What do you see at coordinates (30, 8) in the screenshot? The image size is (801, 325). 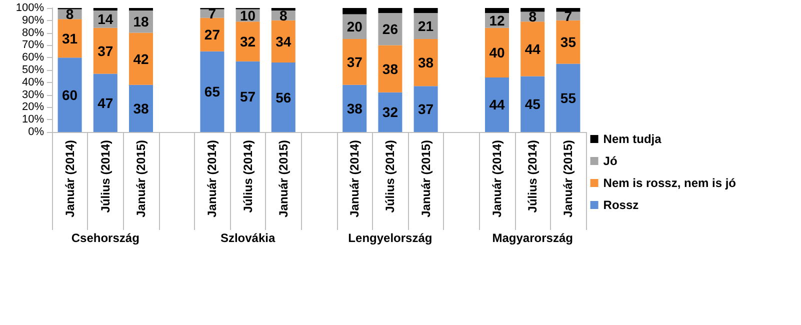 I see `y-tick-label: 100%` at bounding box center [30, 8].